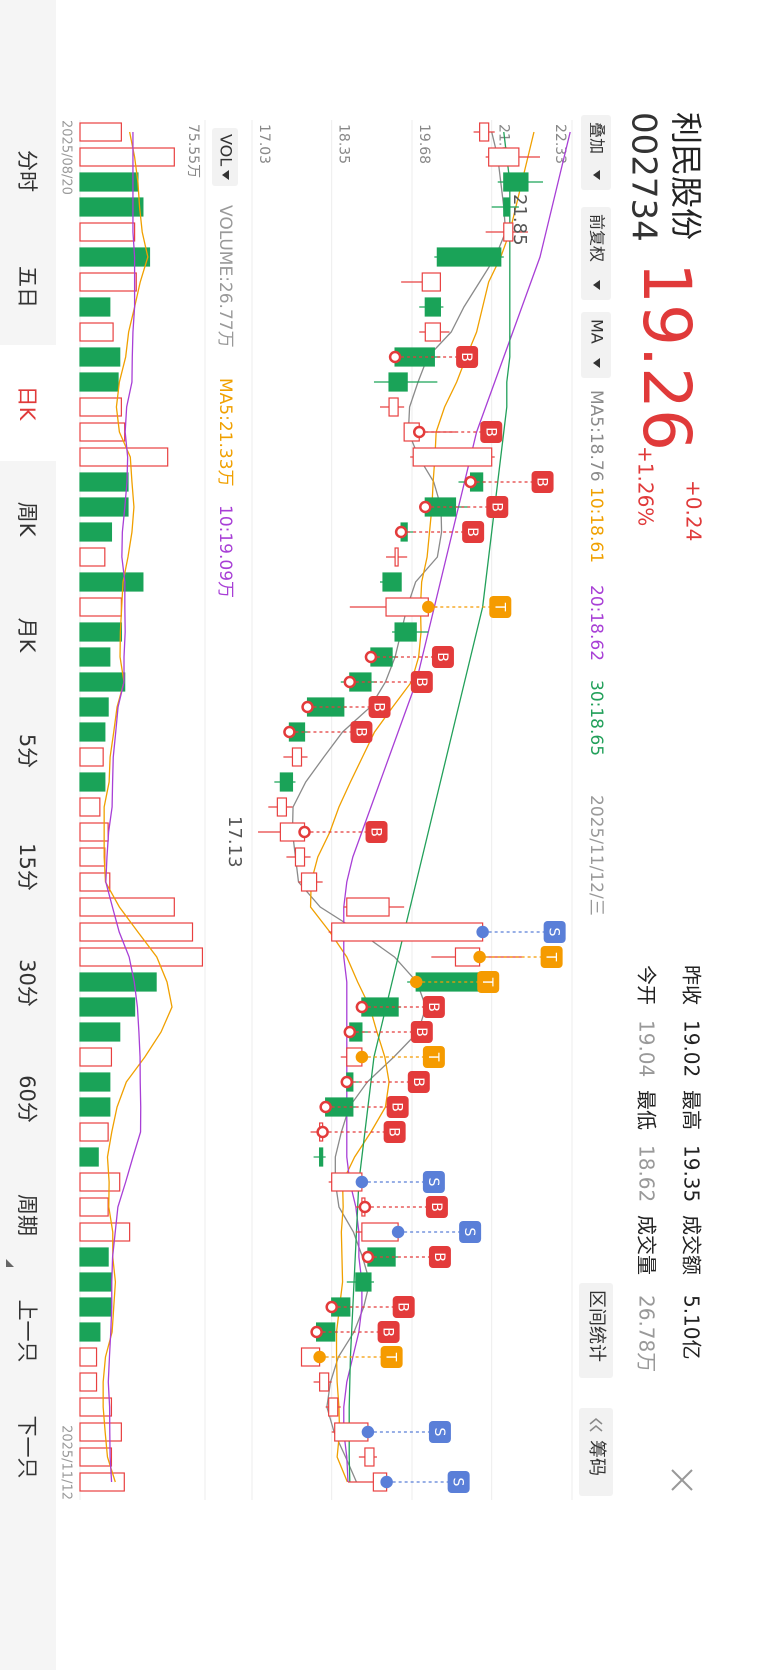 The width and height of the screenshot is (768, 1670). What do you see at coordinates (596, 345) in the screenshot?
I see `ma-button` at bounding box center [596, 345].